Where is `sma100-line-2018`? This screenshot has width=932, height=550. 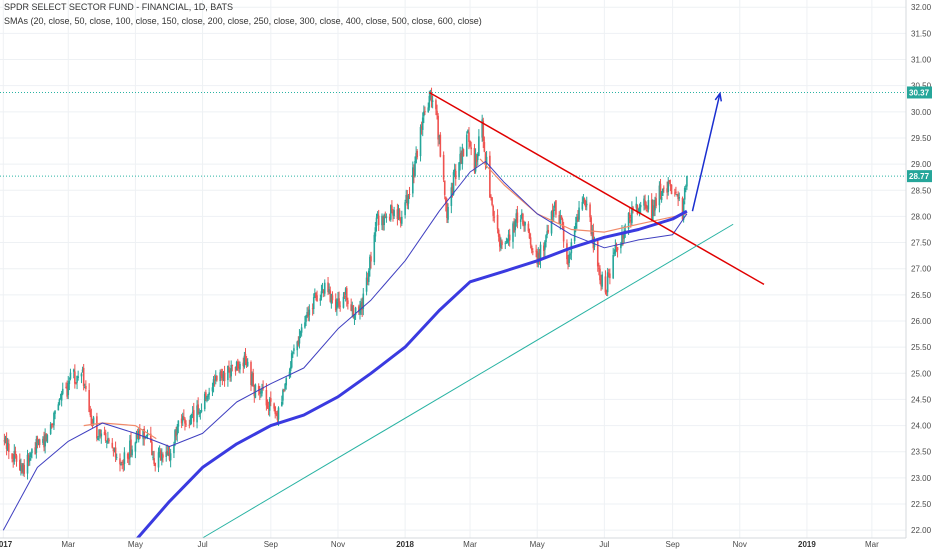
sma100-line-2018 is located at coordinates (583, 195).